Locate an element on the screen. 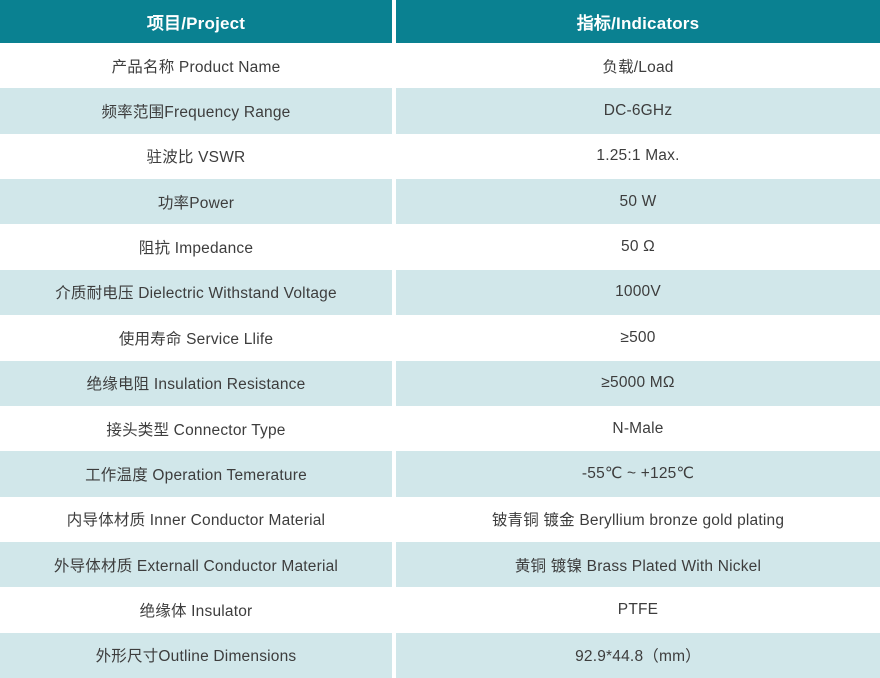 Image resolution: width=880 pixels, height=678 pixels. table-row: 驻波比 VSWR 1.25:1 Max. is located at coordinates (440, 156).